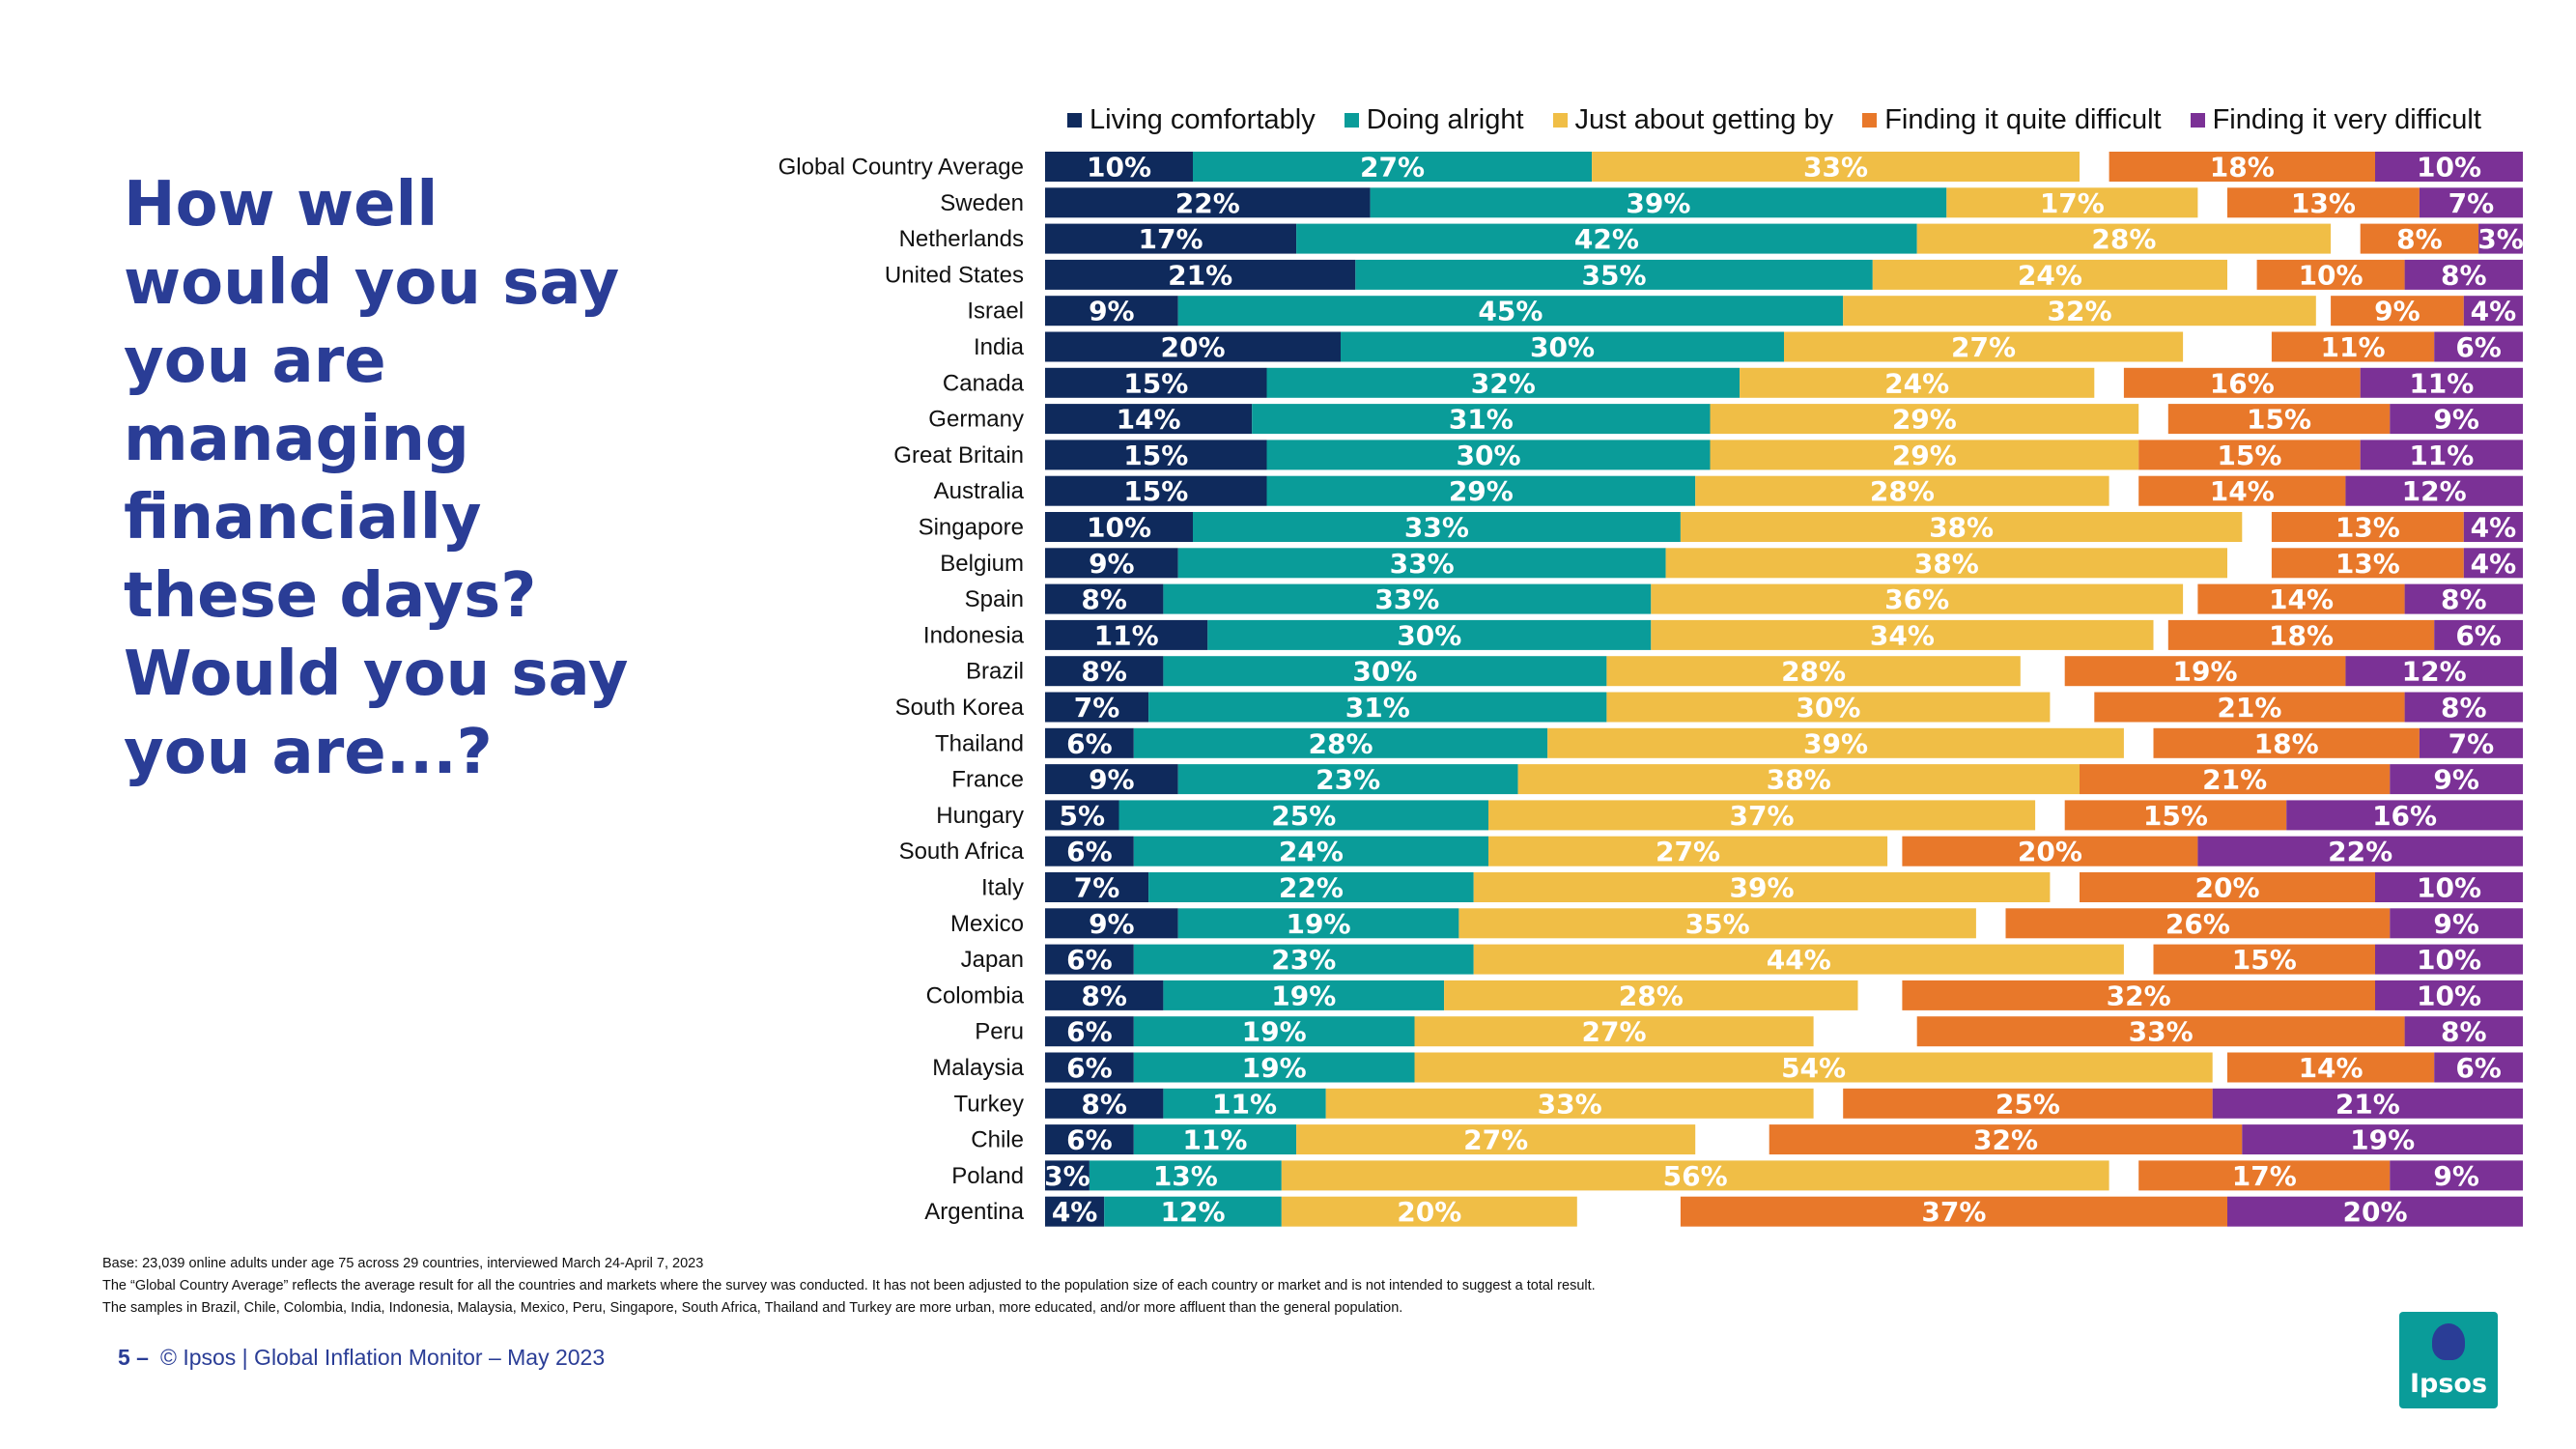 This screenshot has width=2576, height=1449. I want to click on row-label: South Africa, so click(962, 851).